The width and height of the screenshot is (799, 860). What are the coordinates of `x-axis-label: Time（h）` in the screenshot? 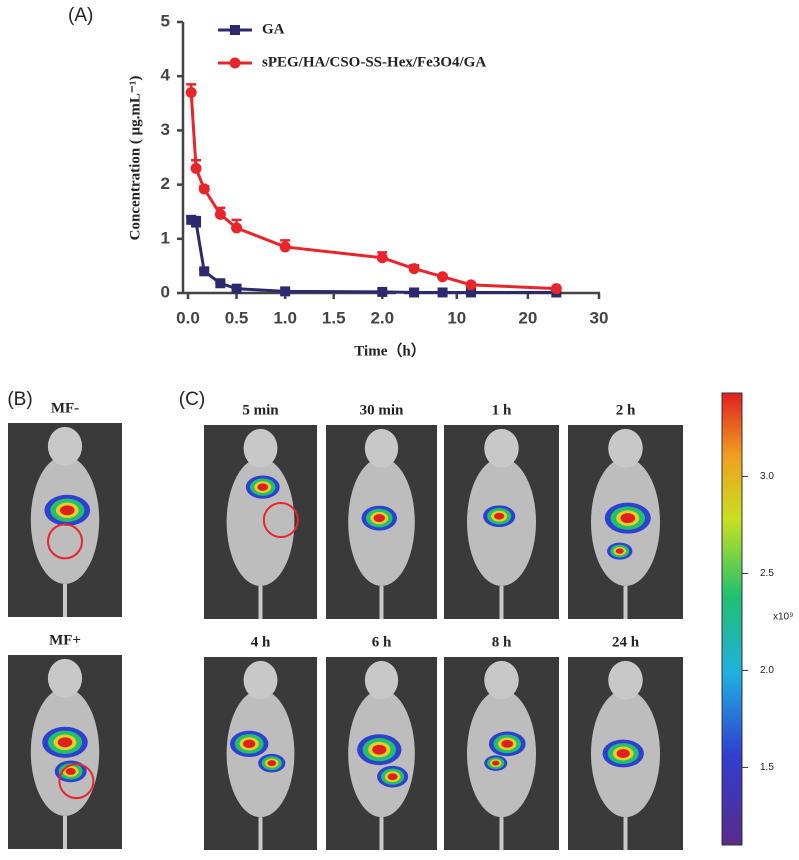 It's located at (389, 350).